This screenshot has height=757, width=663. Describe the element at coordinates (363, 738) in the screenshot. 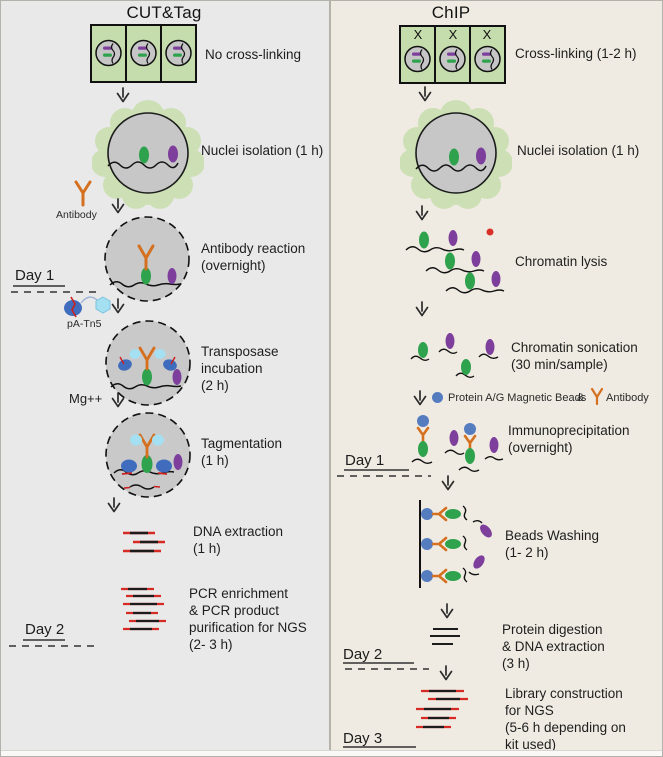

I see `chip-day3-label: Day 3` at that location.